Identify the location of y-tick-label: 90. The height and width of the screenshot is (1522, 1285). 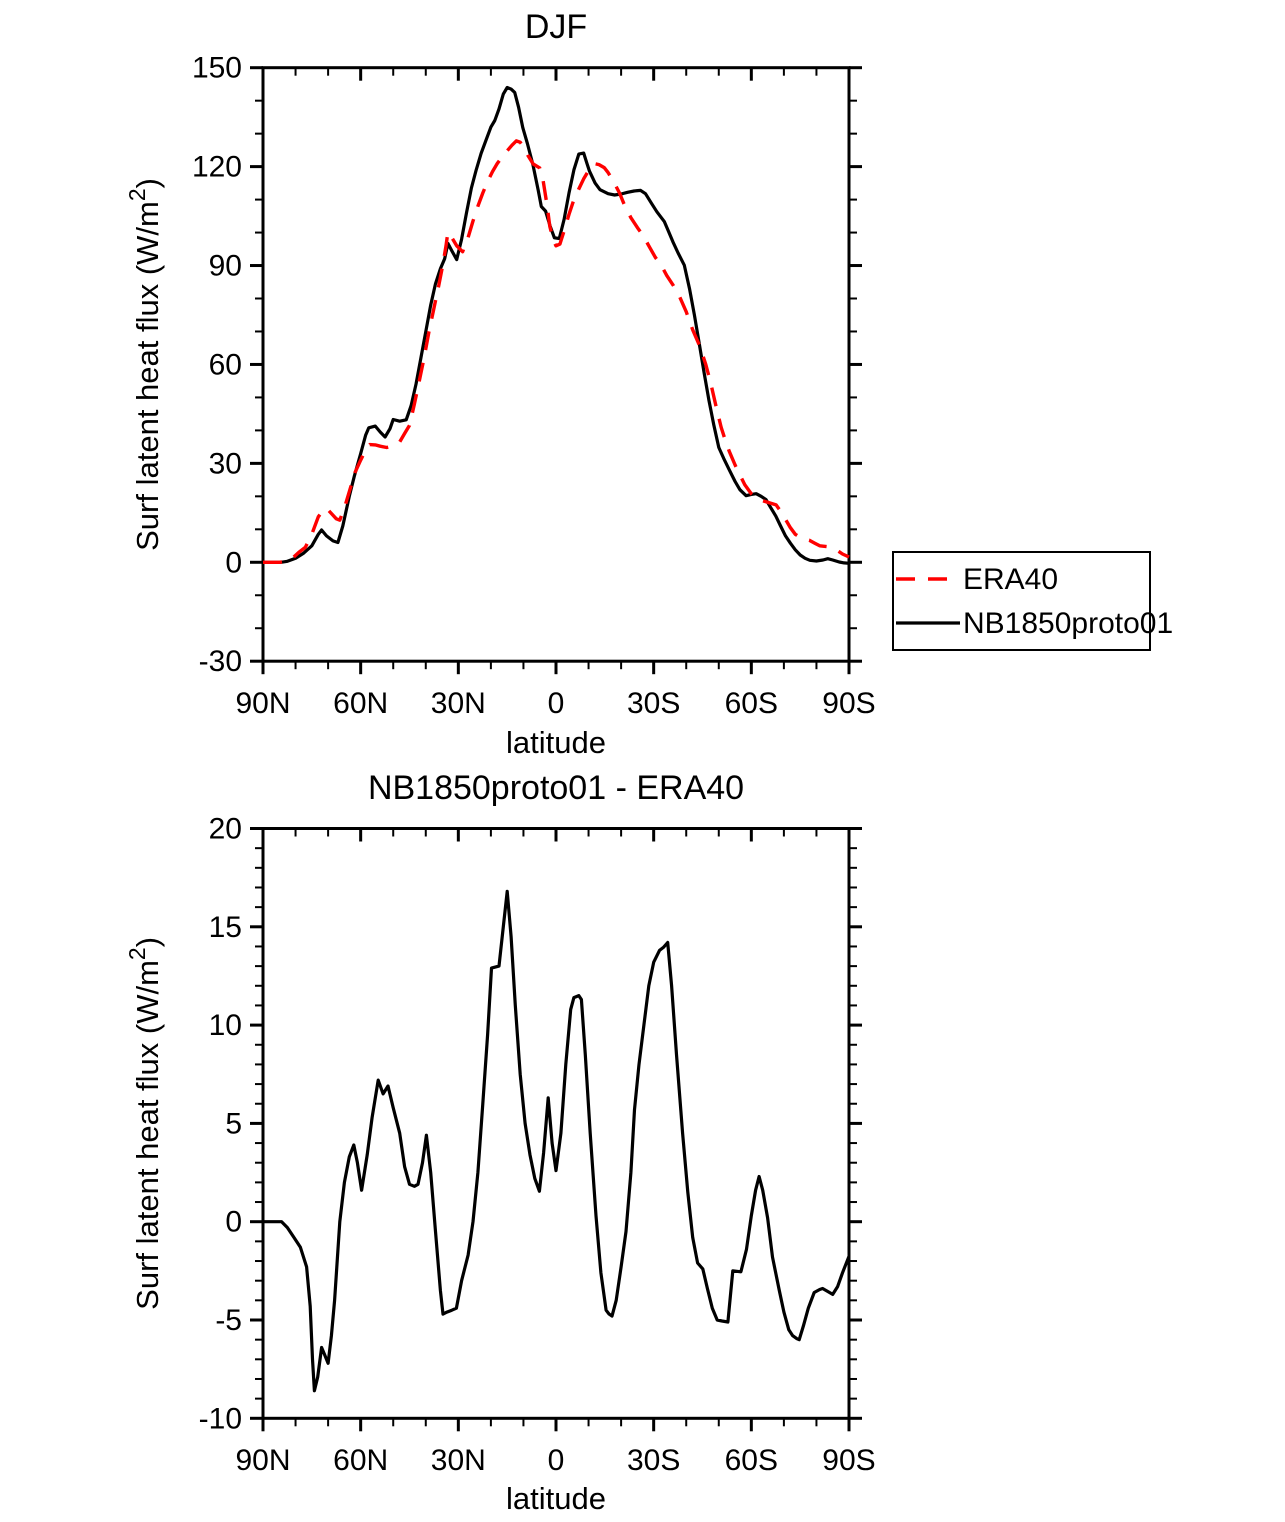
(225, 266).